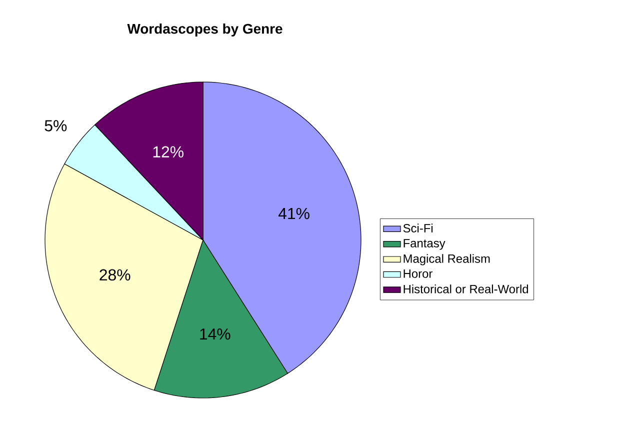 The width and height of the screenshot is (625, 421). What do you see at coordinates (168, 152) in the screenshot?
I see `data-label: 12%` at bounding box center [168, 152].